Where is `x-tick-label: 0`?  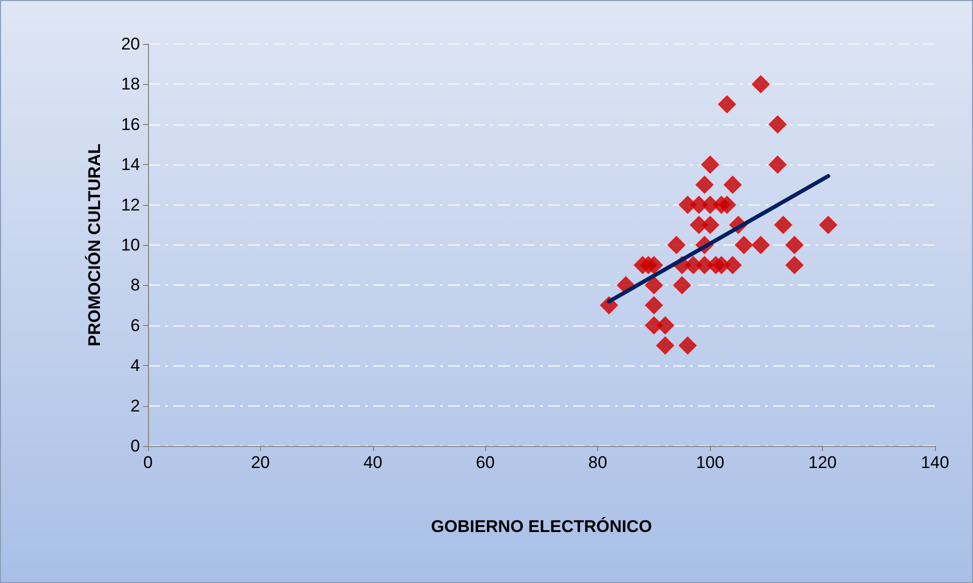
x-tick-label: 0 is located at coordinates (148, 462).